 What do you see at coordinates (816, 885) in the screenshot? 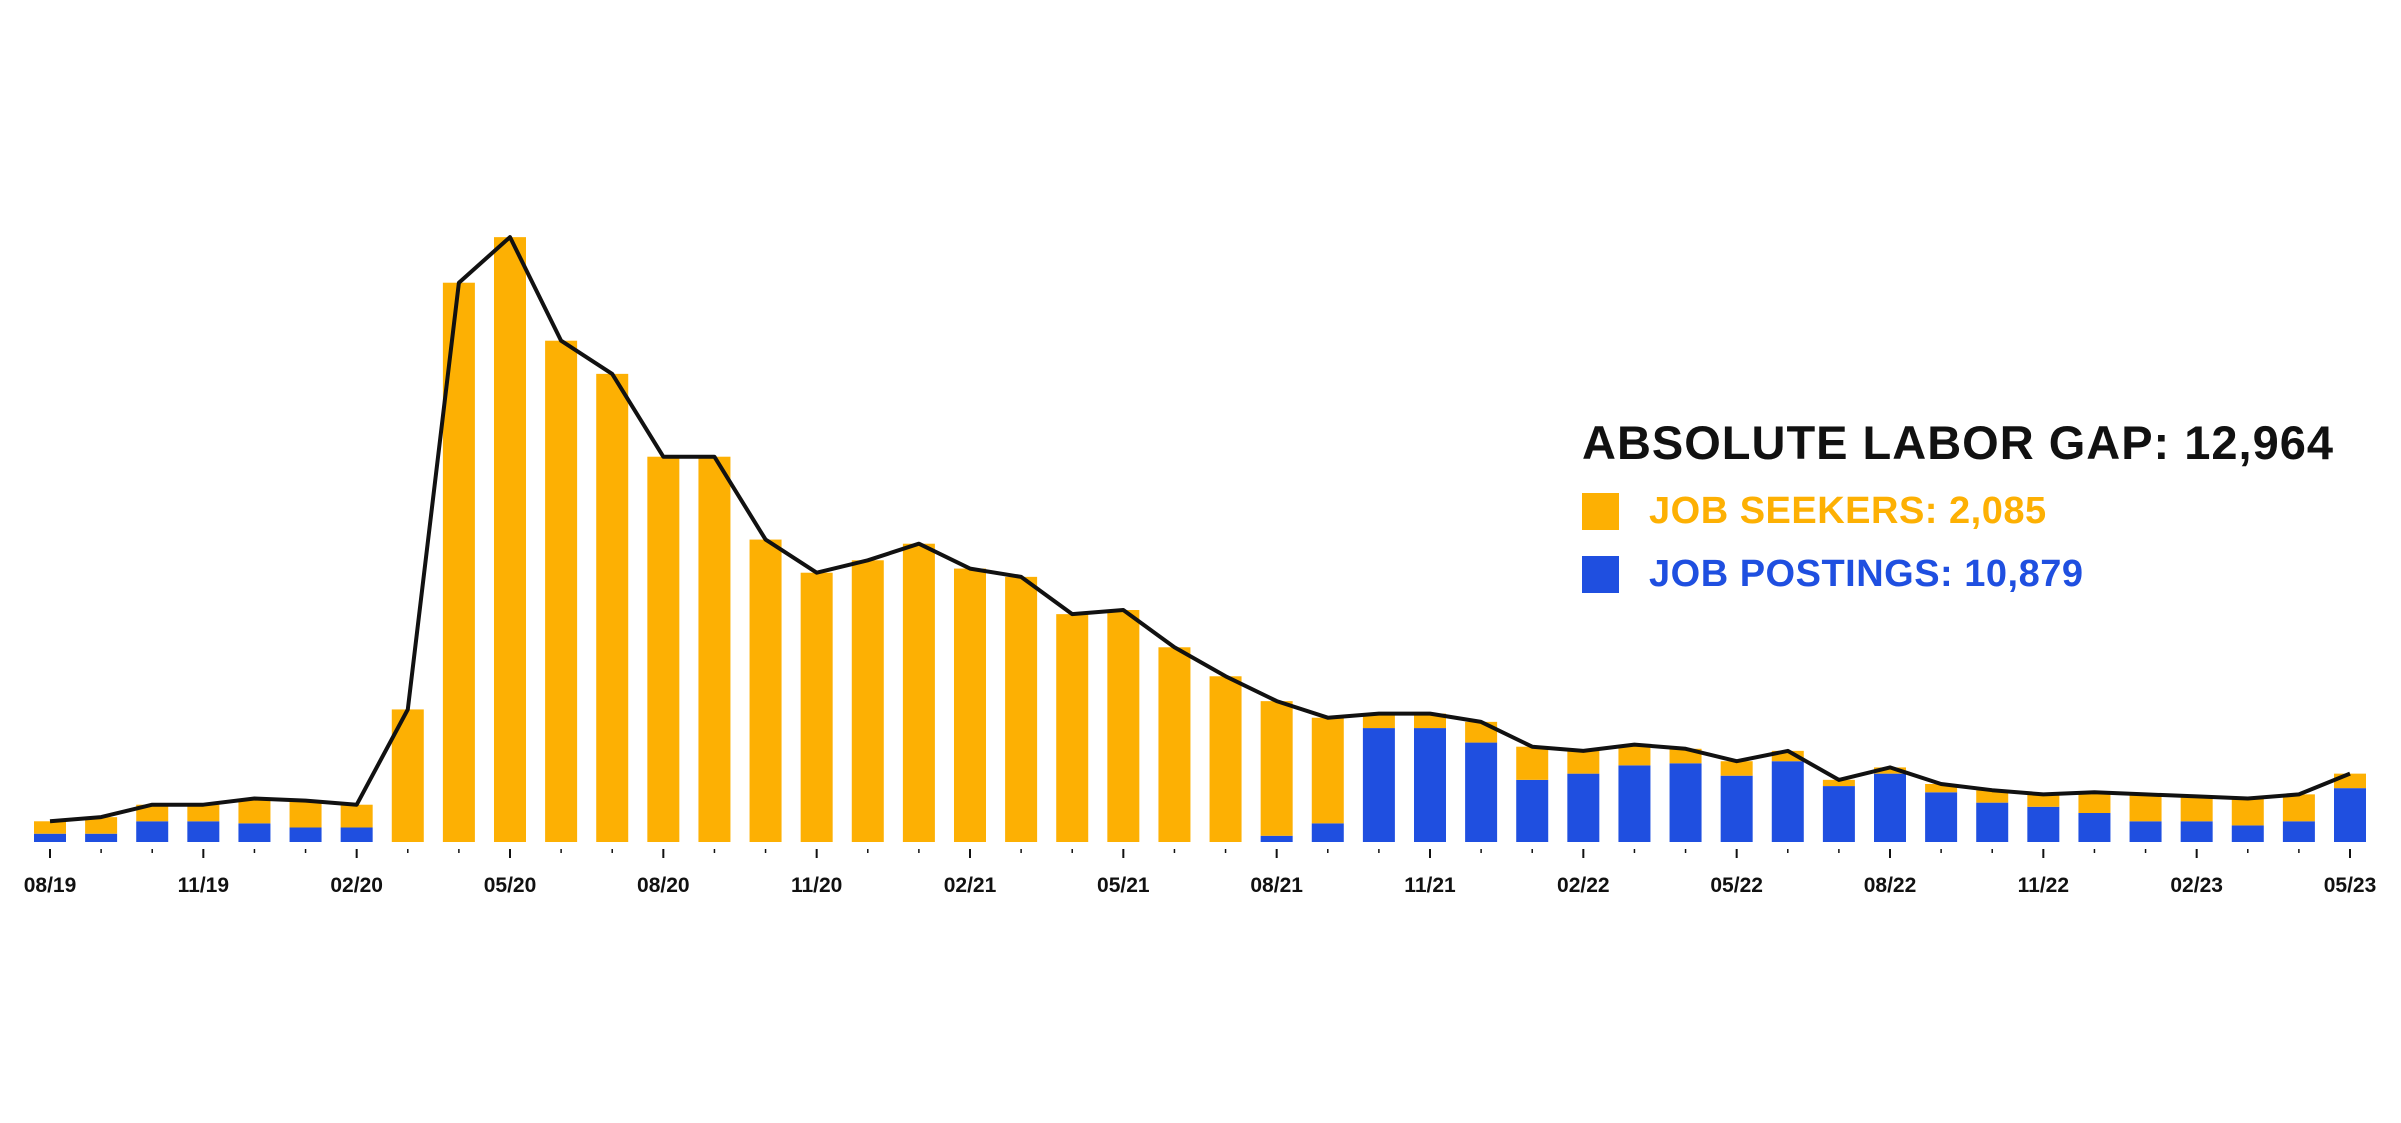
I see `x-tick-label: 11/20` at bounding box center [816, 885].